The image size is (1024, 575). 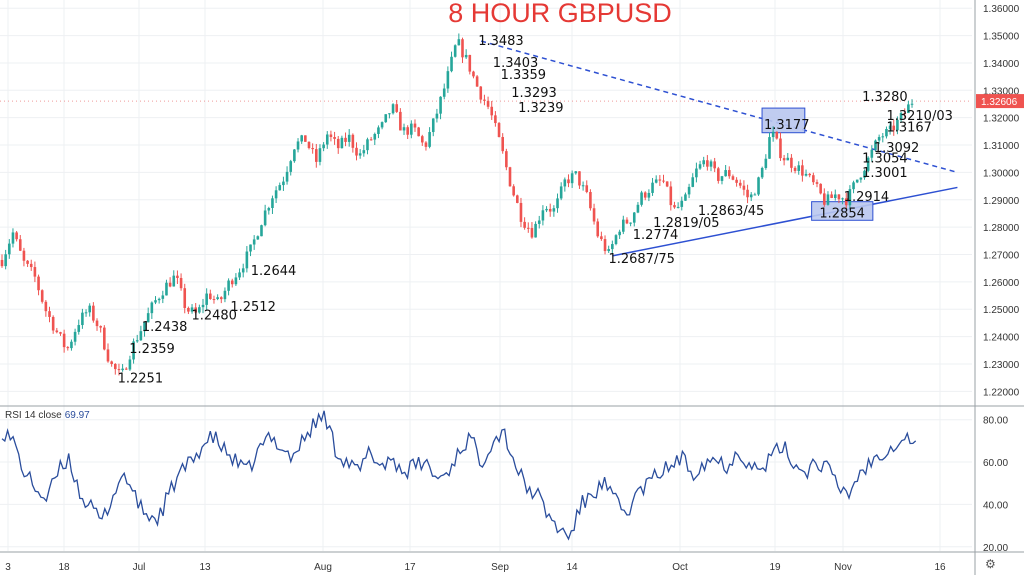 I want to click on time-tick-label: 3, so click(x=8, y=567).